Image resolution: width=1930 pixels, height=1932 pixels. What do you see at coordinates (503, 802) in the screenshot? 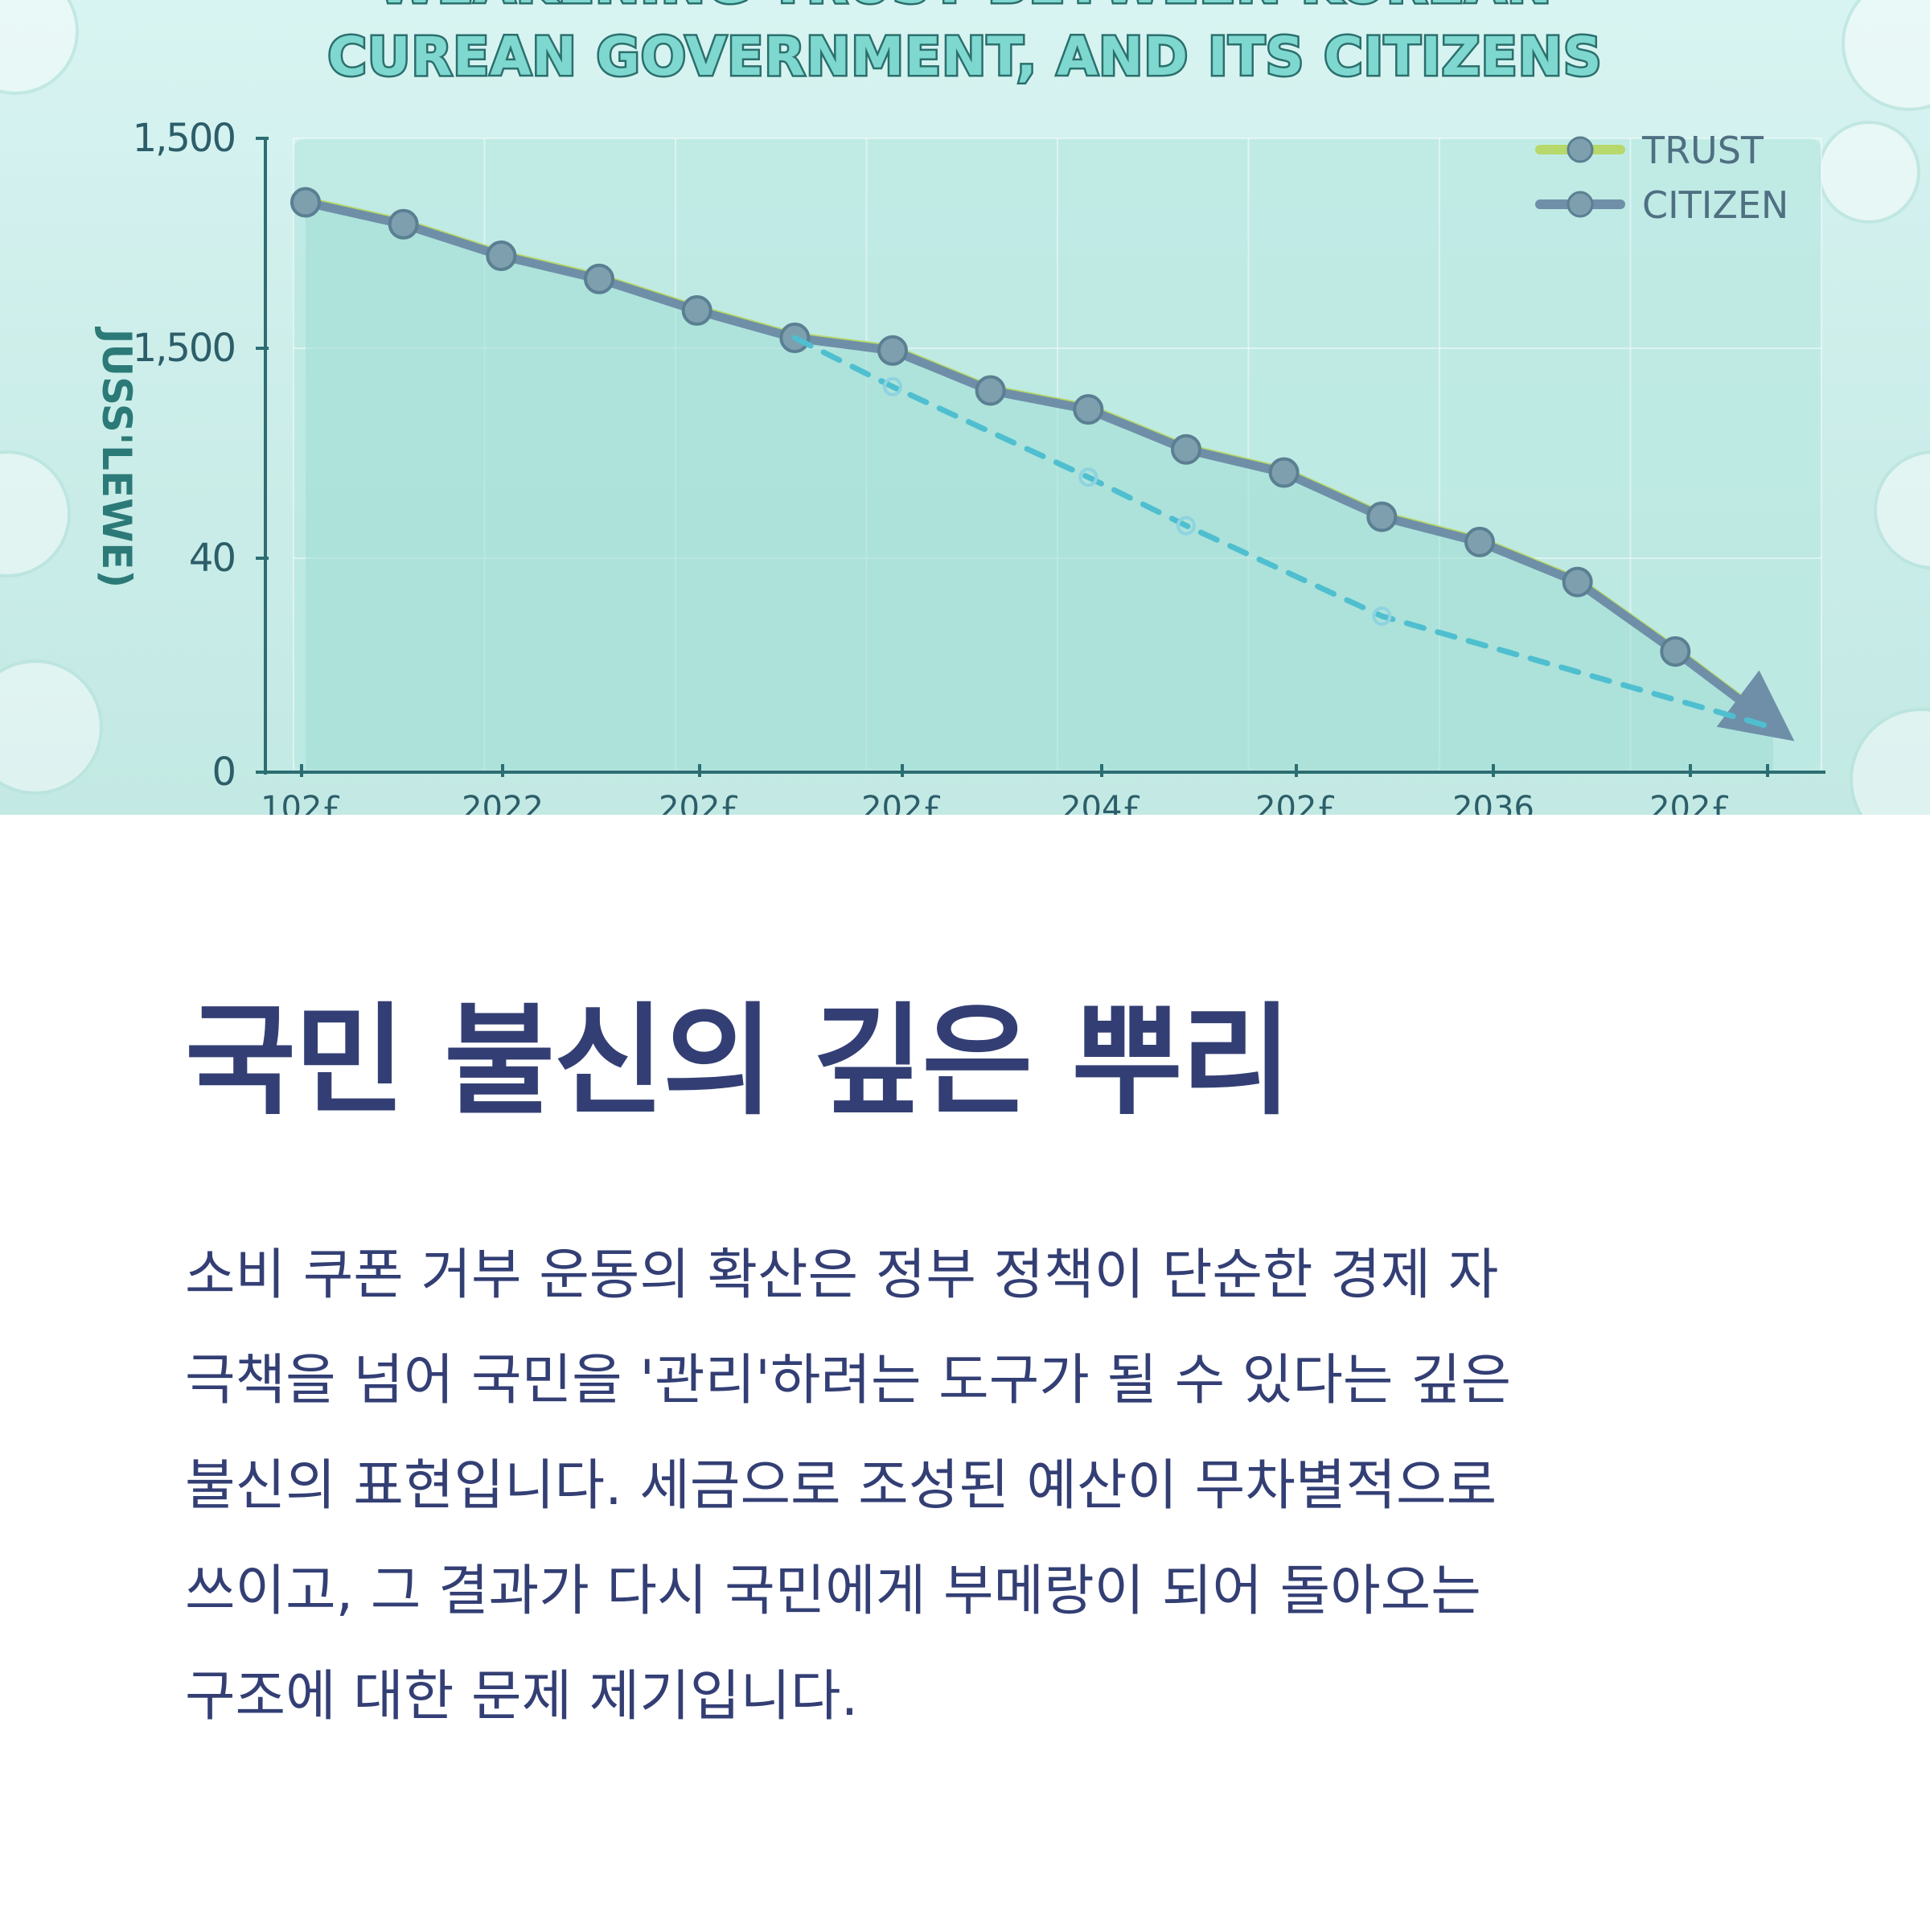
I see `x-tick-label: 2022` at bounding box center [503, 802].